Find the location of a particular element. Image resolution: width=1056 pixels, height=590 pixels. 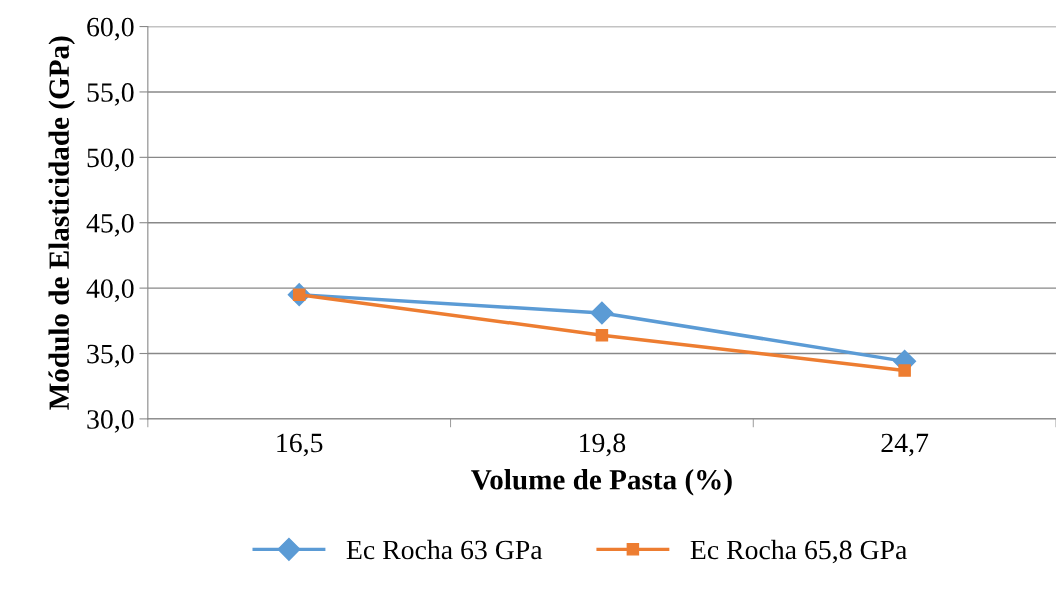

y-axis-title: Módulo de Elasticidade (GPa) is located at coordinates (61, 223).